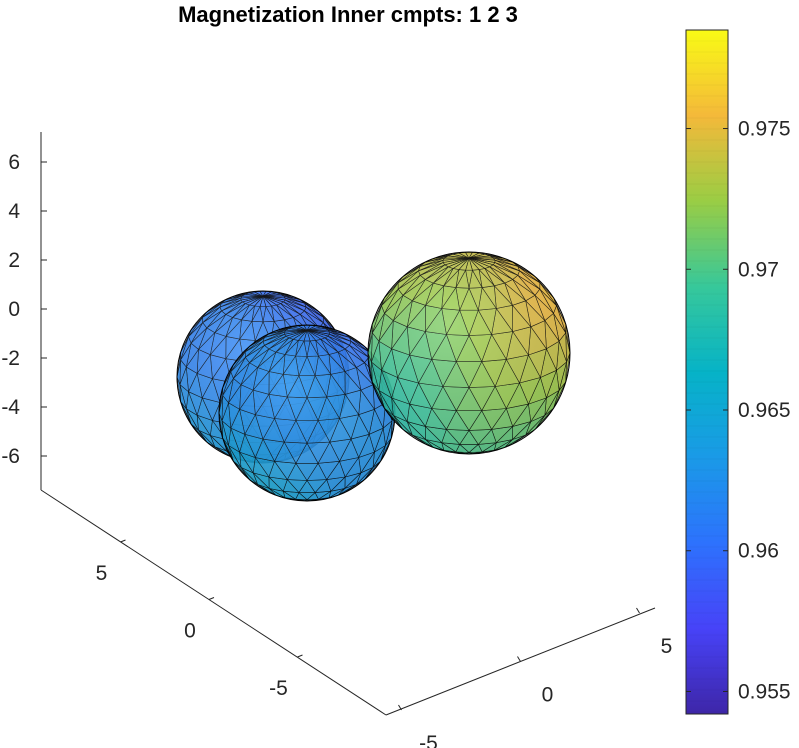  I want to click on z-tick-label: -4, so click(10, 407).